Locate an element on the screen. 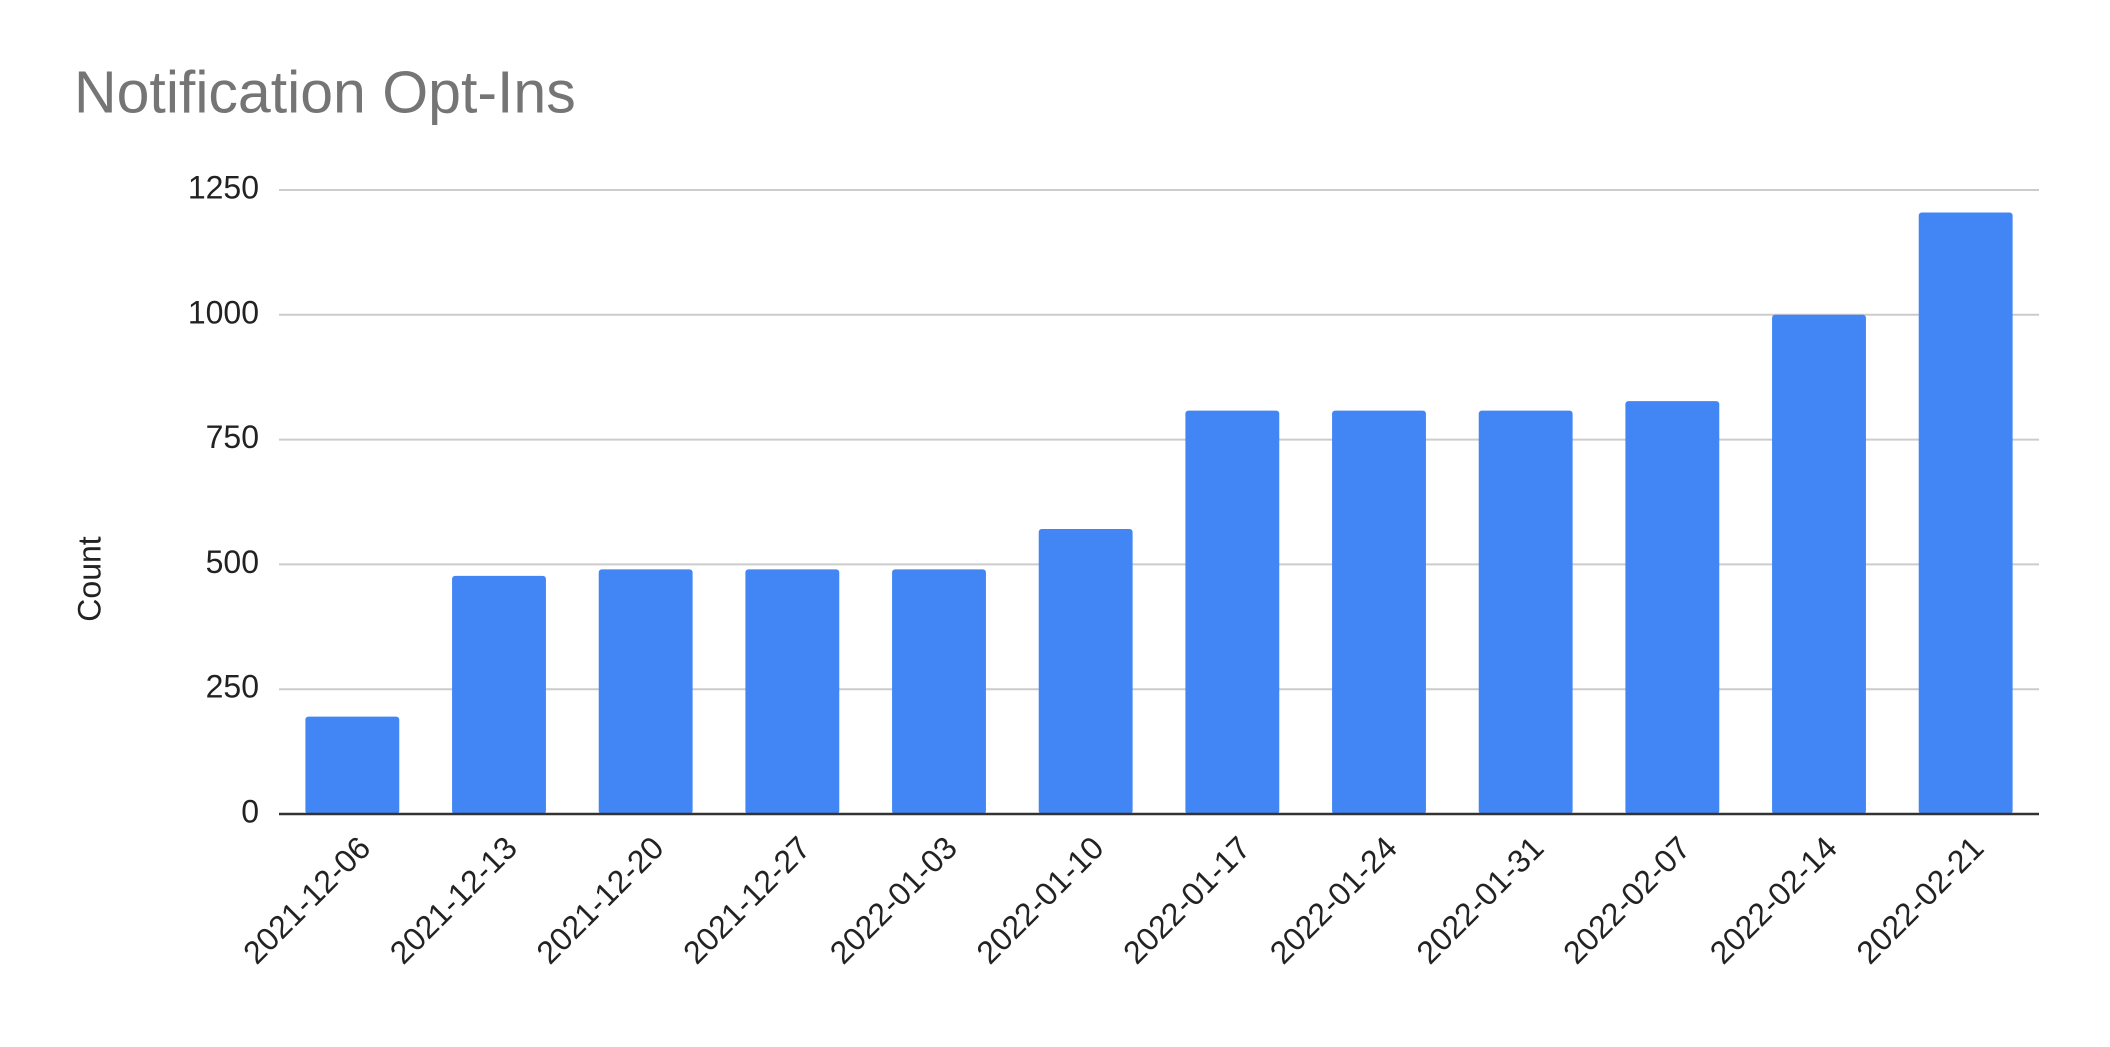  x-tick-label: 2022-01-10 is located at coordinates (1039, 899).